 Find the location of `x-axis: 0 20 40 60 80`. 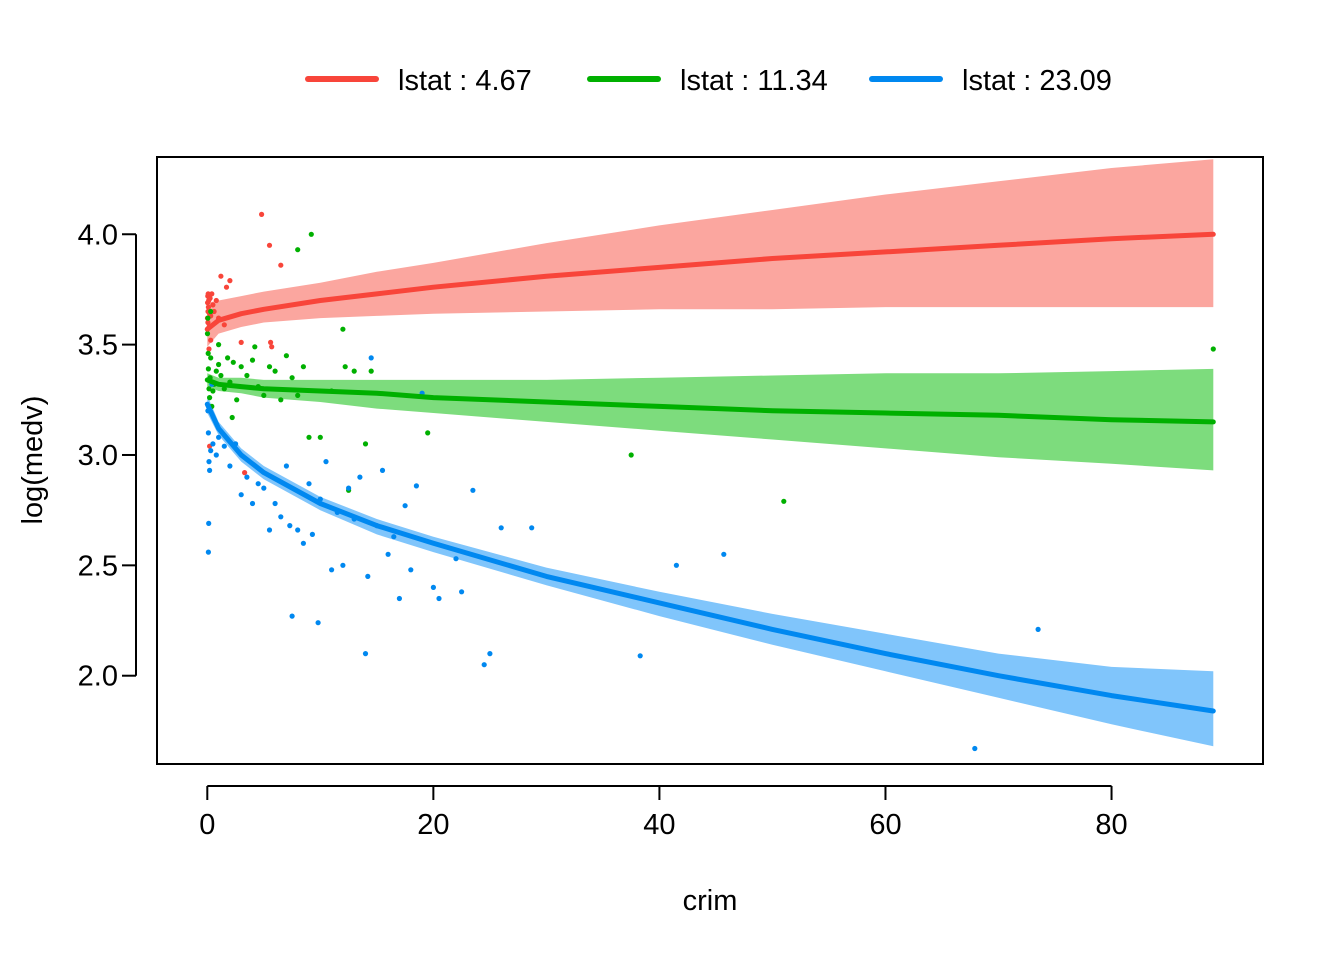

x-axis: 0 20 40 60 80 is located at coordinates (663, 813).